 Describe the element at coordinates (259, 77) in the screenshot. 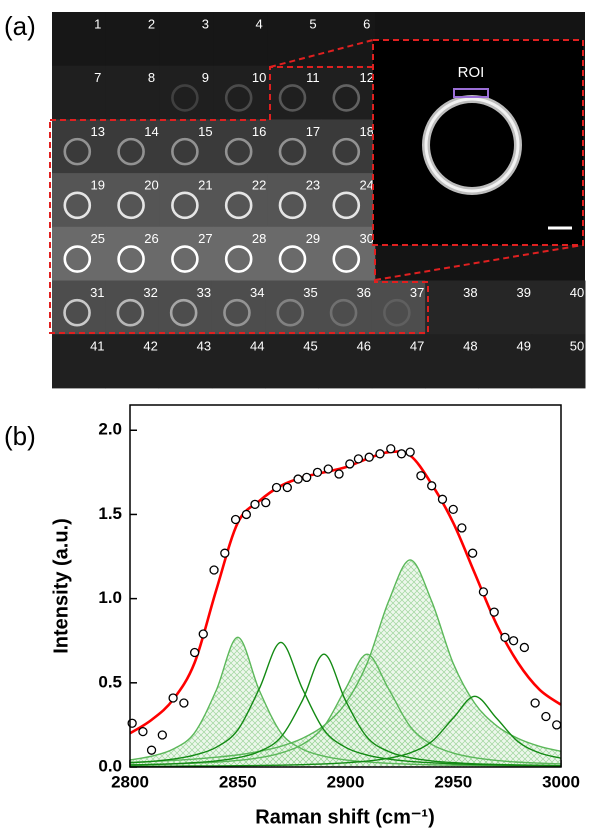

I see `tile-number: 10` at that location.